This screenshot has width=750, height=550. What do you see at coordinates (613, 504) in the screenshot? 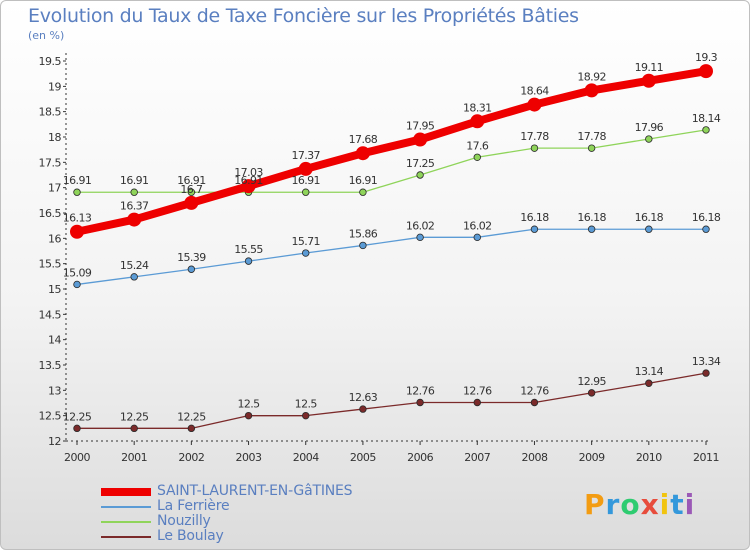
I see `logo-letter: r` at bounding box center [613, 504].